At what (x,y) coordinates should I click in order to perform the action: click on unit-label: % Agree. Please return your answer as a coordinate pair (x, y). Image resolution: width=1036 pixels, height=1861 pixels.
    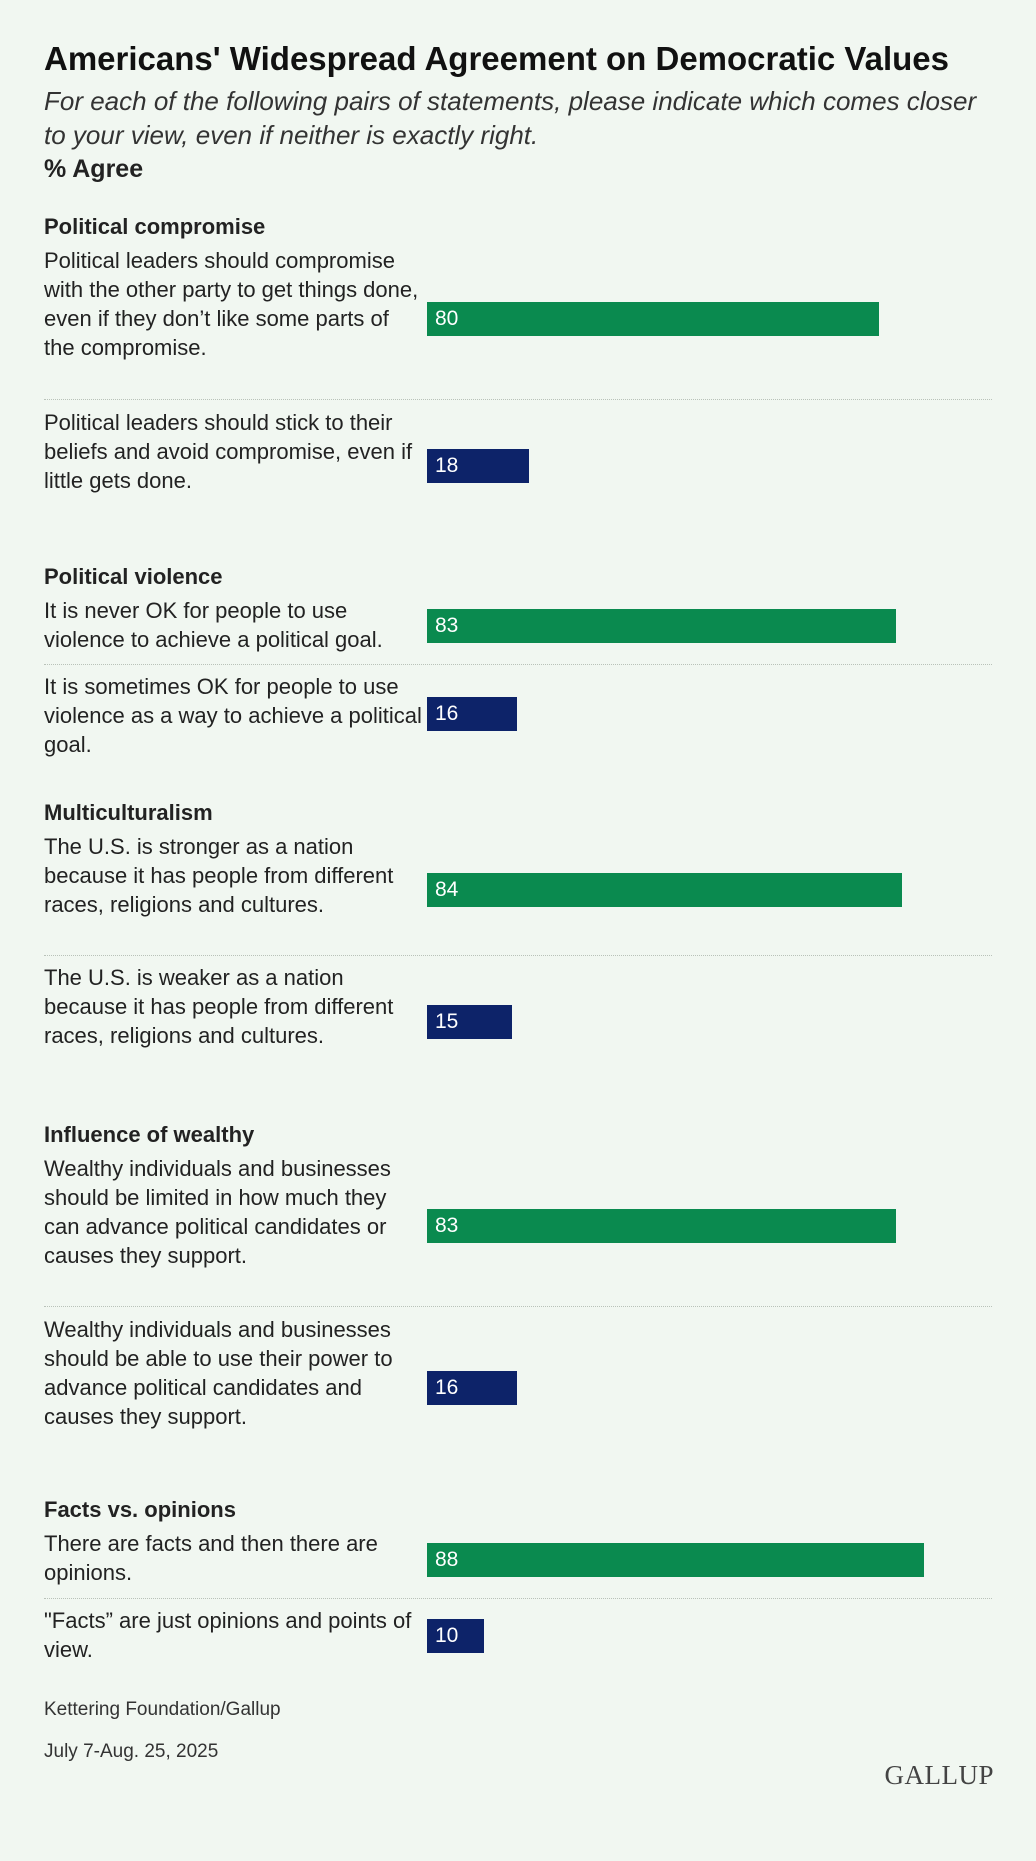
    Looking at the image, I should click on (94, 169).